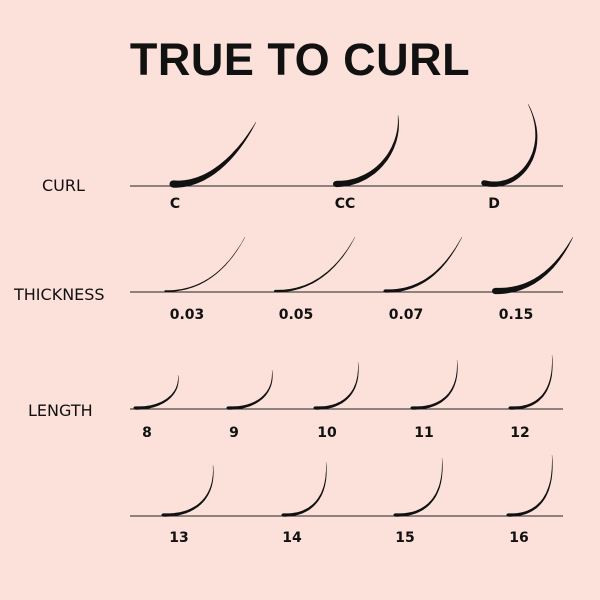 This screenshot has height=600, width=600. I want to click on lash-curl-cc, so click(367, 151).